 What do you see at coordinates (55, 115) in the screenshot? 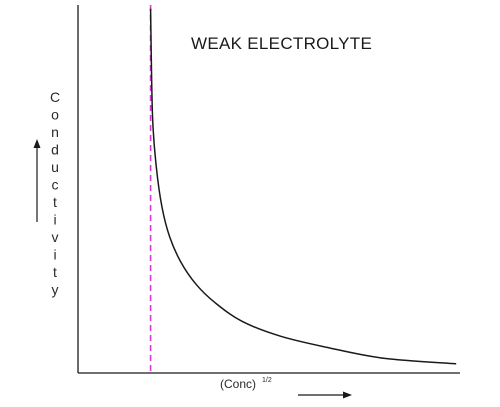
I see `y-axis-label-letter: o` at bounding box center [55, 115].